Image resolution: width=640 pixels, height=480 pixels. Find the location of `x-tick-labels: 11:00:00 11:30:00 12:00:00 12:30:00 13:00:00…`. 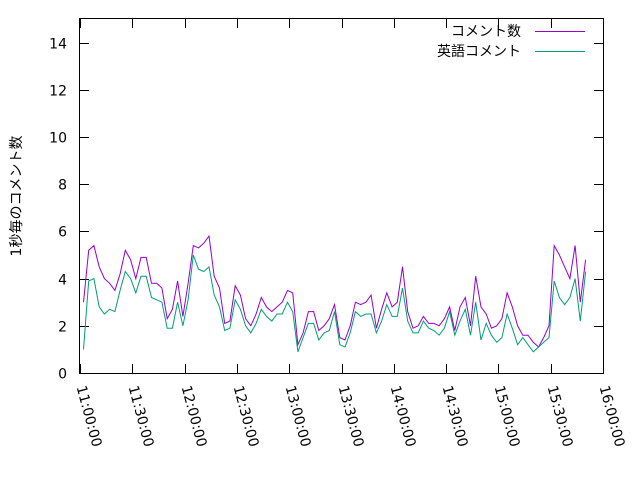

x-tick-labels: 11:00:00 11:30:00 12:00:00 12:30:00 13:00:00… is located at coordinates (350, 416).